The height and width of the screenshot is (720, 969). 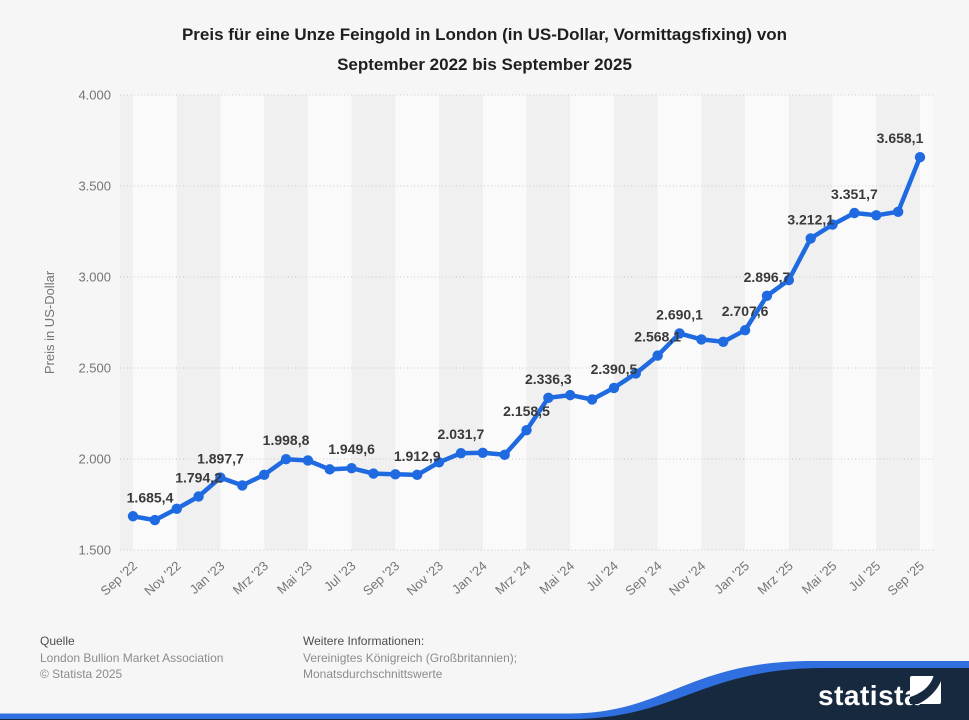 What do you see at coordinates (417, 456) in the screenshot?
I see `data-point-label: 1.912,9` at bounding box center [417, 456].